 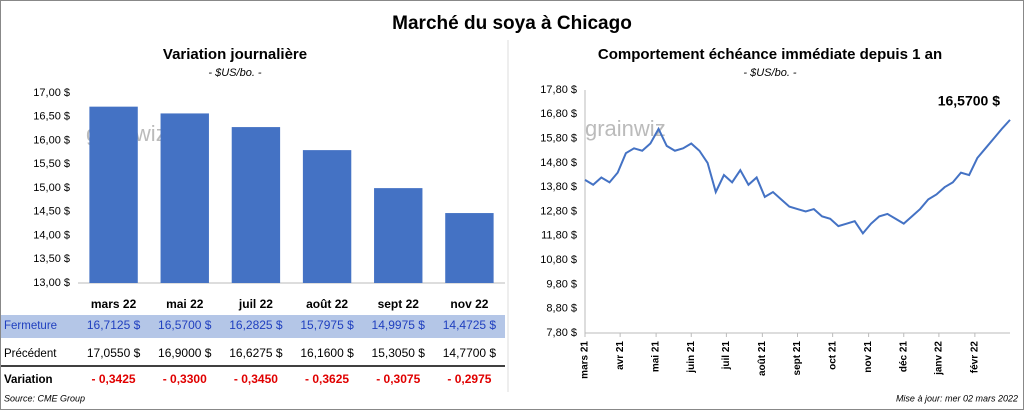 I want to click on cell: - 0,2975, so click(x=469, y=379).